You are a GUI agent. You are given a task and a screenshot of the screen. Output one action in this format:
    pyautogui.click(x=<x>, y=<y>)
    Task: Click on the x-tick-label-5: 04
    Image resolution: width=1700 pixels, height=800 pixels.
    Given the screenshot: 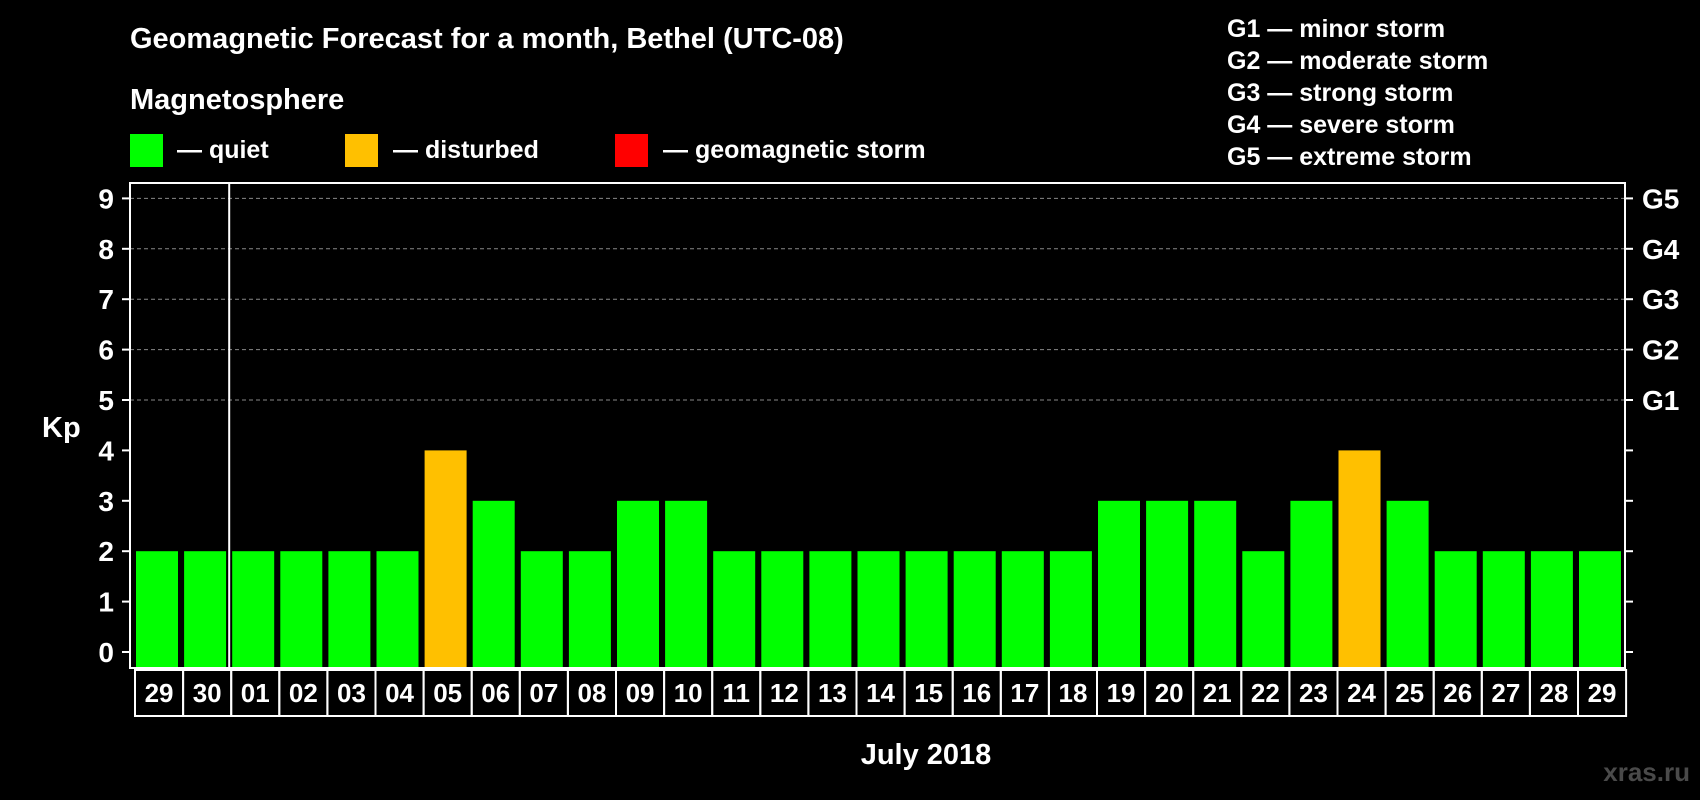 What is the action you would take?
    pyautogui.click(x=399, y=693)
    